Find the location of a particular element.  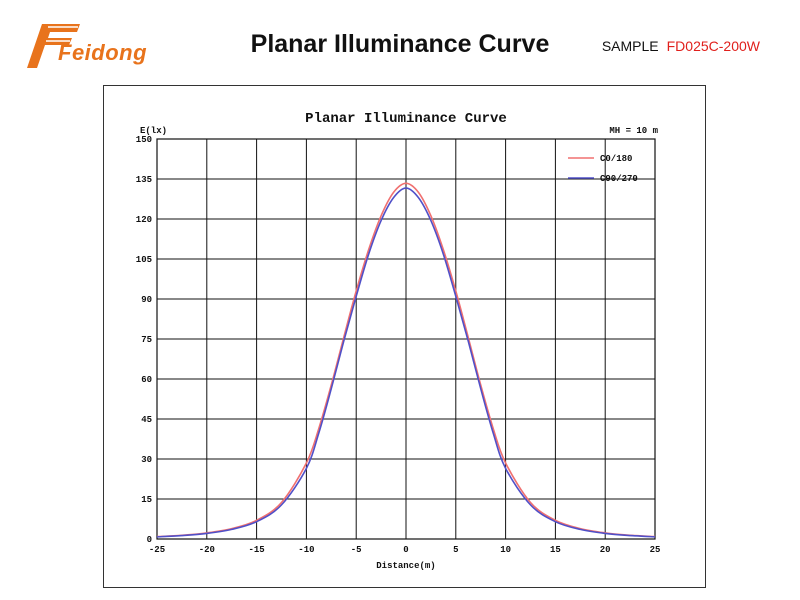

sample-label: SAMPLE is located at coordinates (630, 46).